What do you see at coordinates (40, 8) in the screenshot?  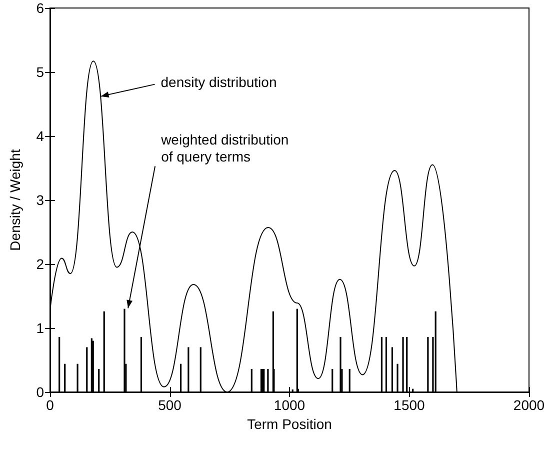 I see `y-tick-label: 6` at bounding box center [40, 8].